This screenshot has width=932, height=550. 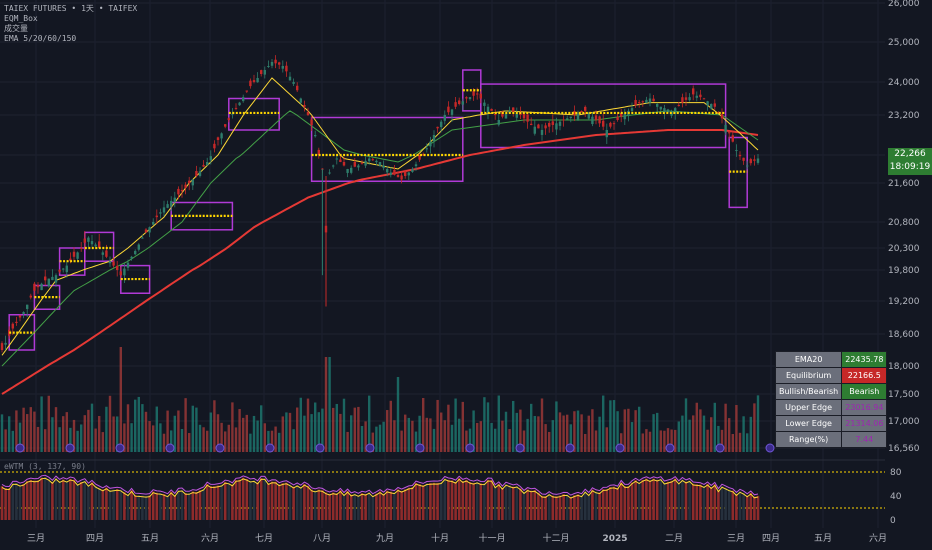 I want to click on info-label: Equilibrium, so click(x=808, y=375).